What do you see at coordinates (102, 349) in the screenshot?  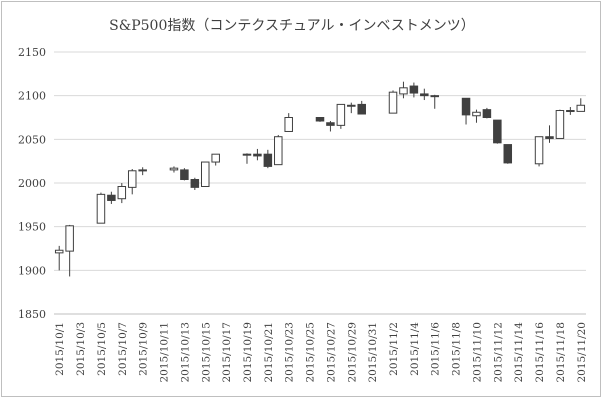 I see `x-tick-label: 2015/10/5` at bounding box center [102, 349].